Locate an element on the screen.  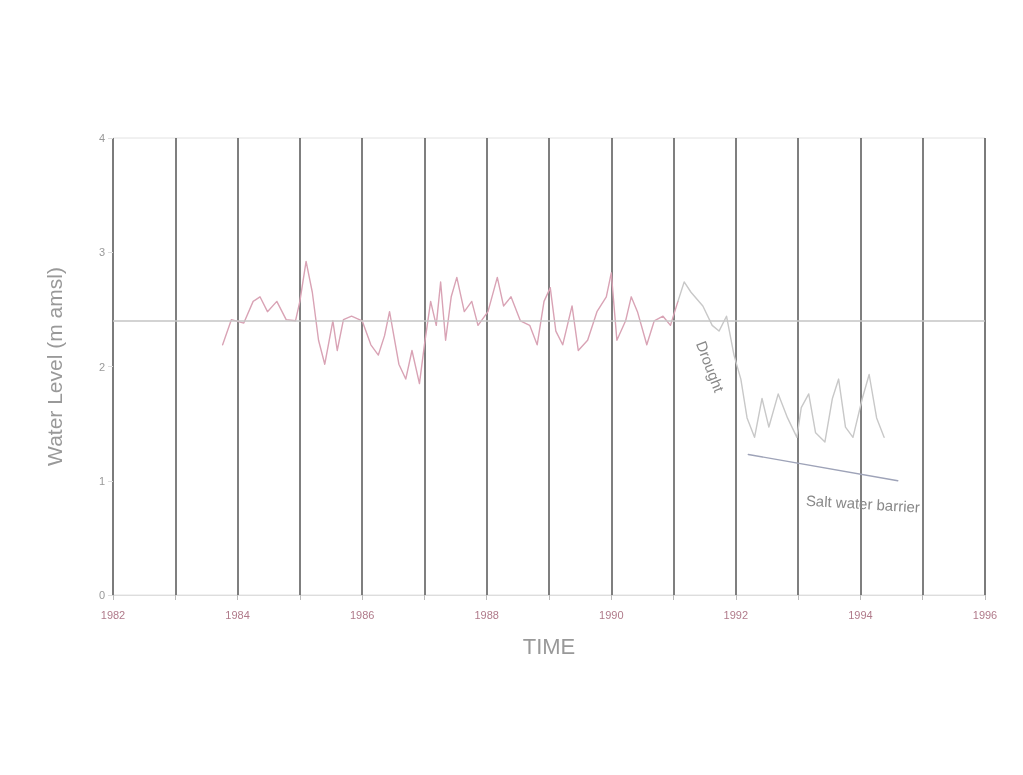
x-tick-label: 1994 is located at coordinates (860, 614).